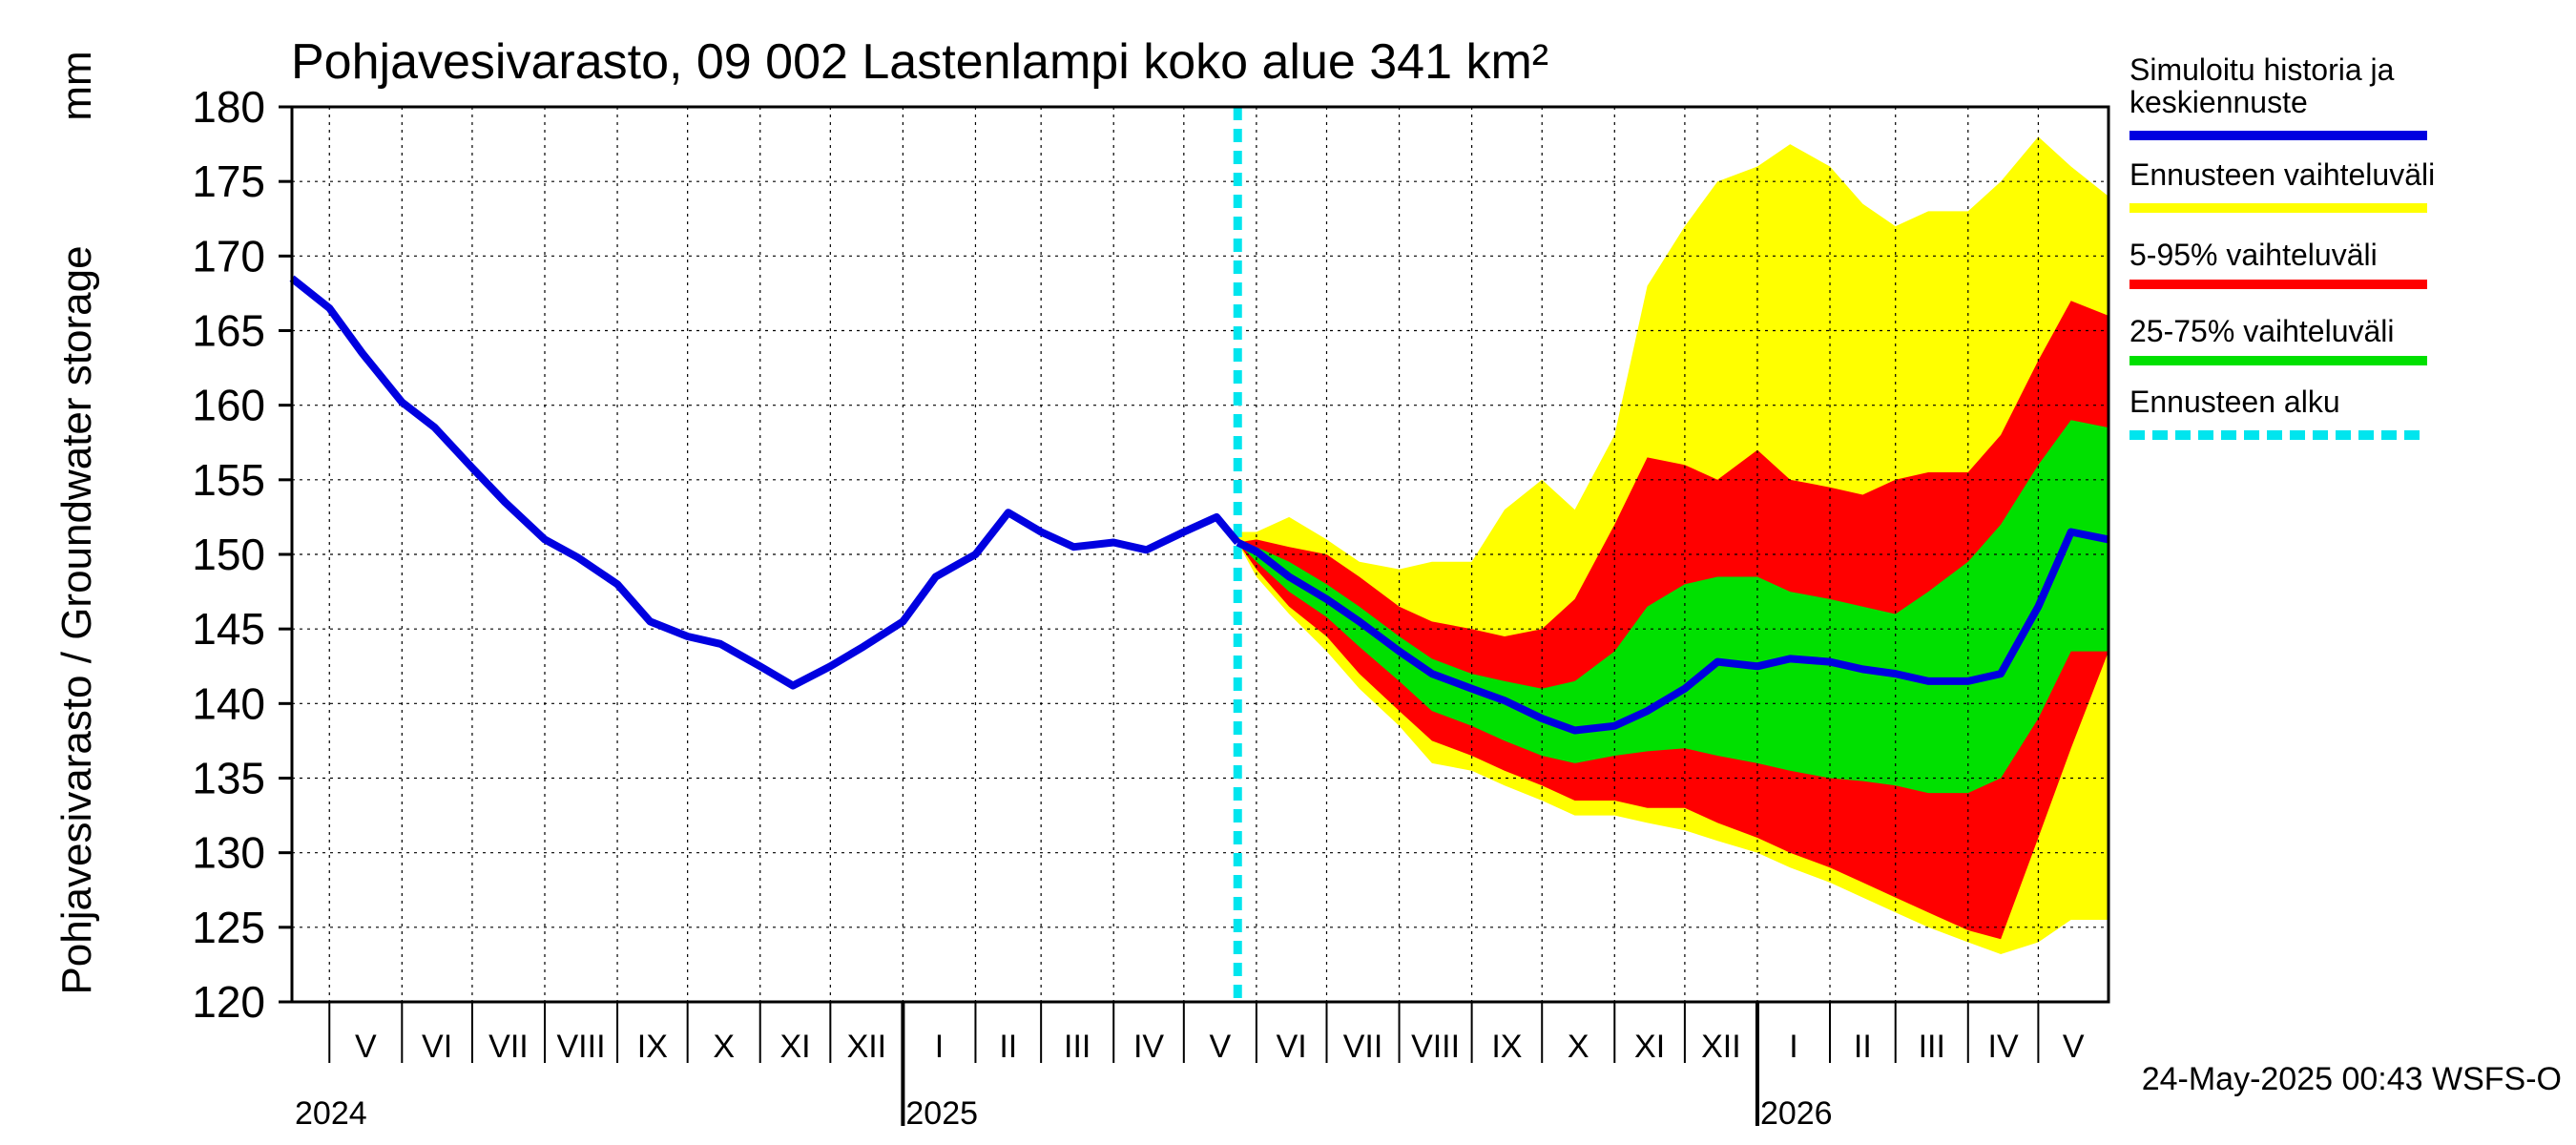 The height and width of the screenshot is (1145, 2576). Describe the element at coordinates (228, 927) in the screenshot. I see `y-tick-label: 125` at that location.